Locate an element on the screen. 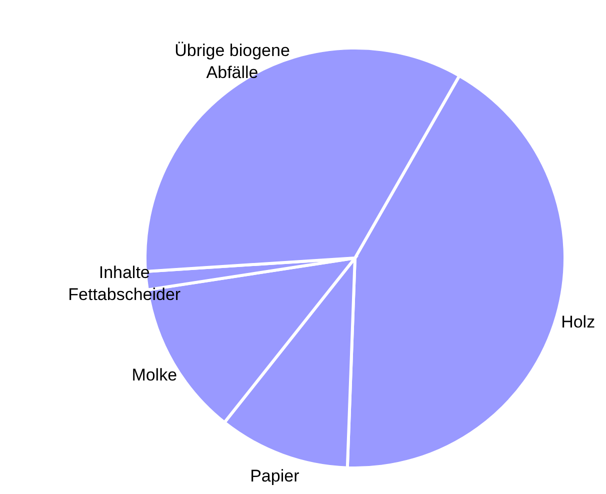  slice-label: Molke is located at coordinates (155, 374).